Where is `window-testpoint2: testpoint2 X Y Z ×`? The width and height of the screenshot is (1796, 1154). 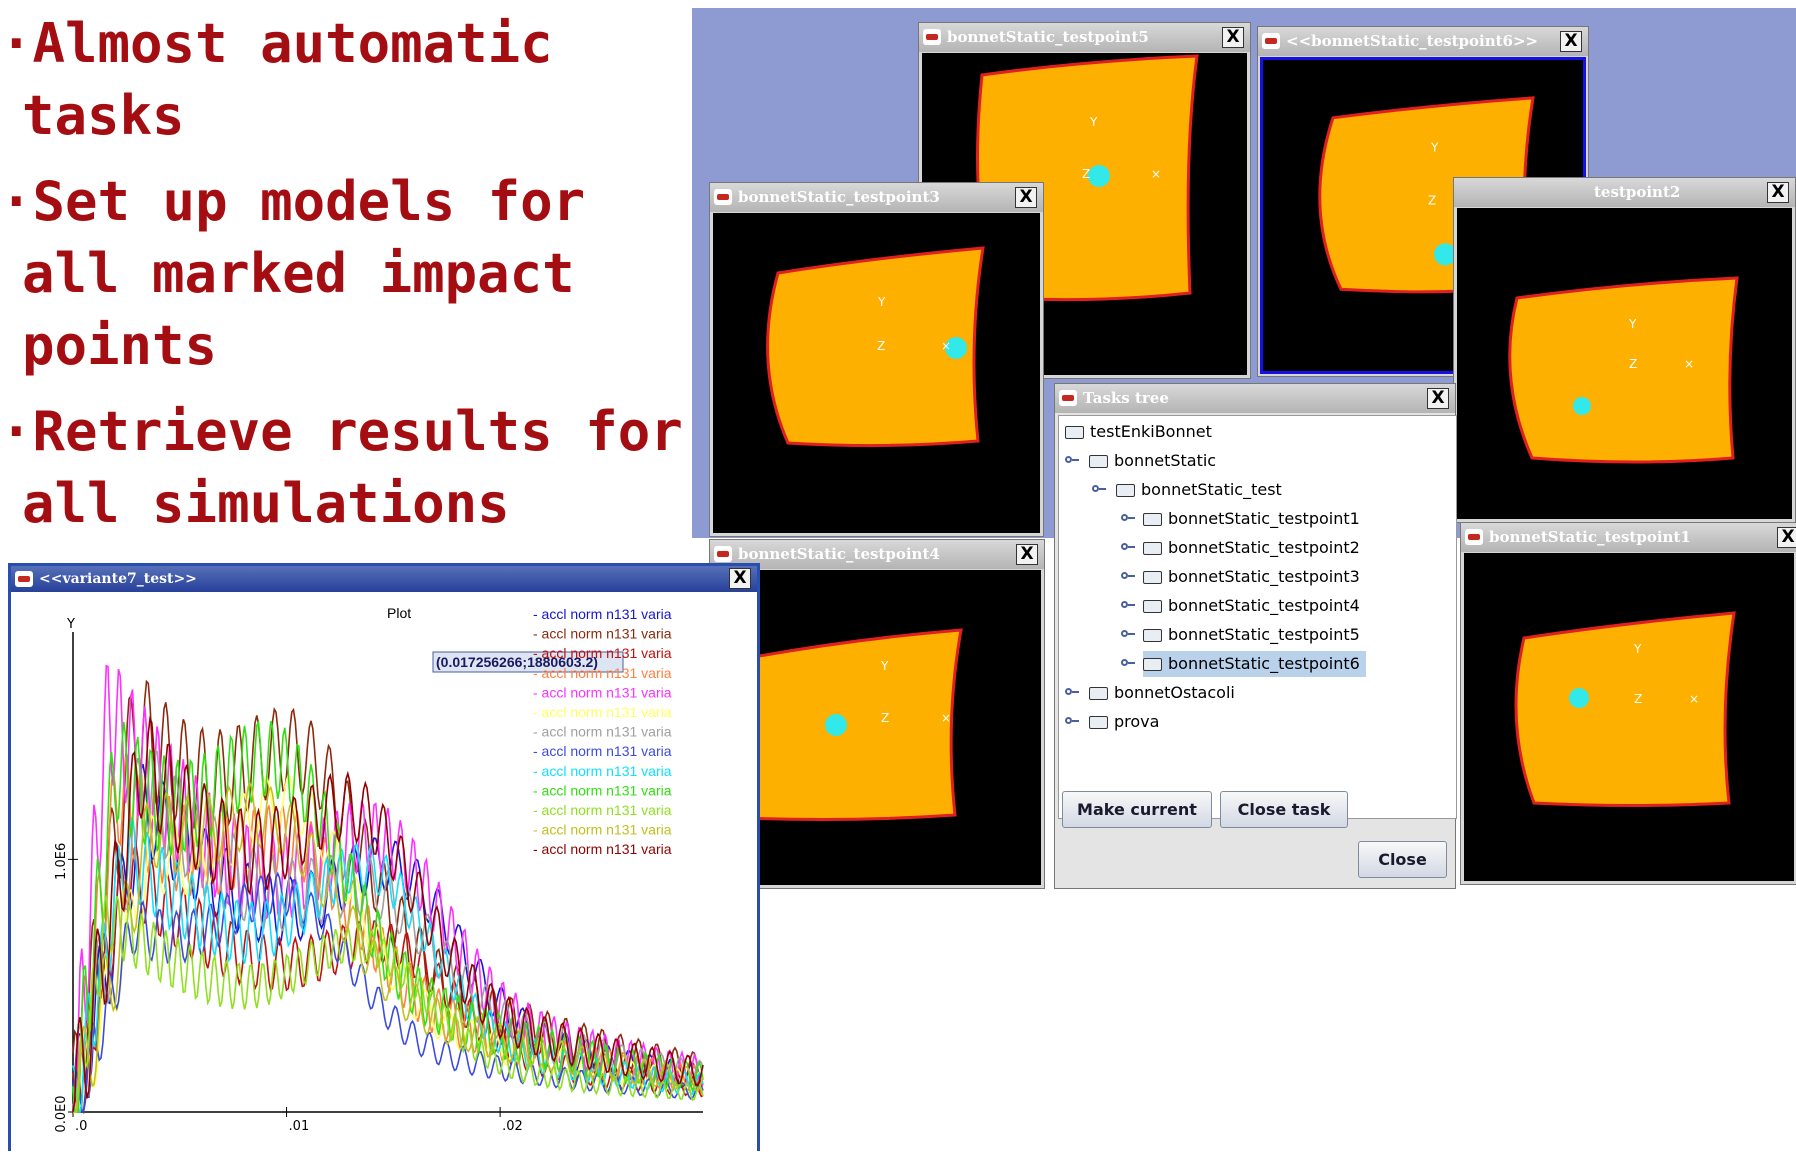
window-testpoint2: testpoint2 X Y Z × is located at coordinates (1624, 350).